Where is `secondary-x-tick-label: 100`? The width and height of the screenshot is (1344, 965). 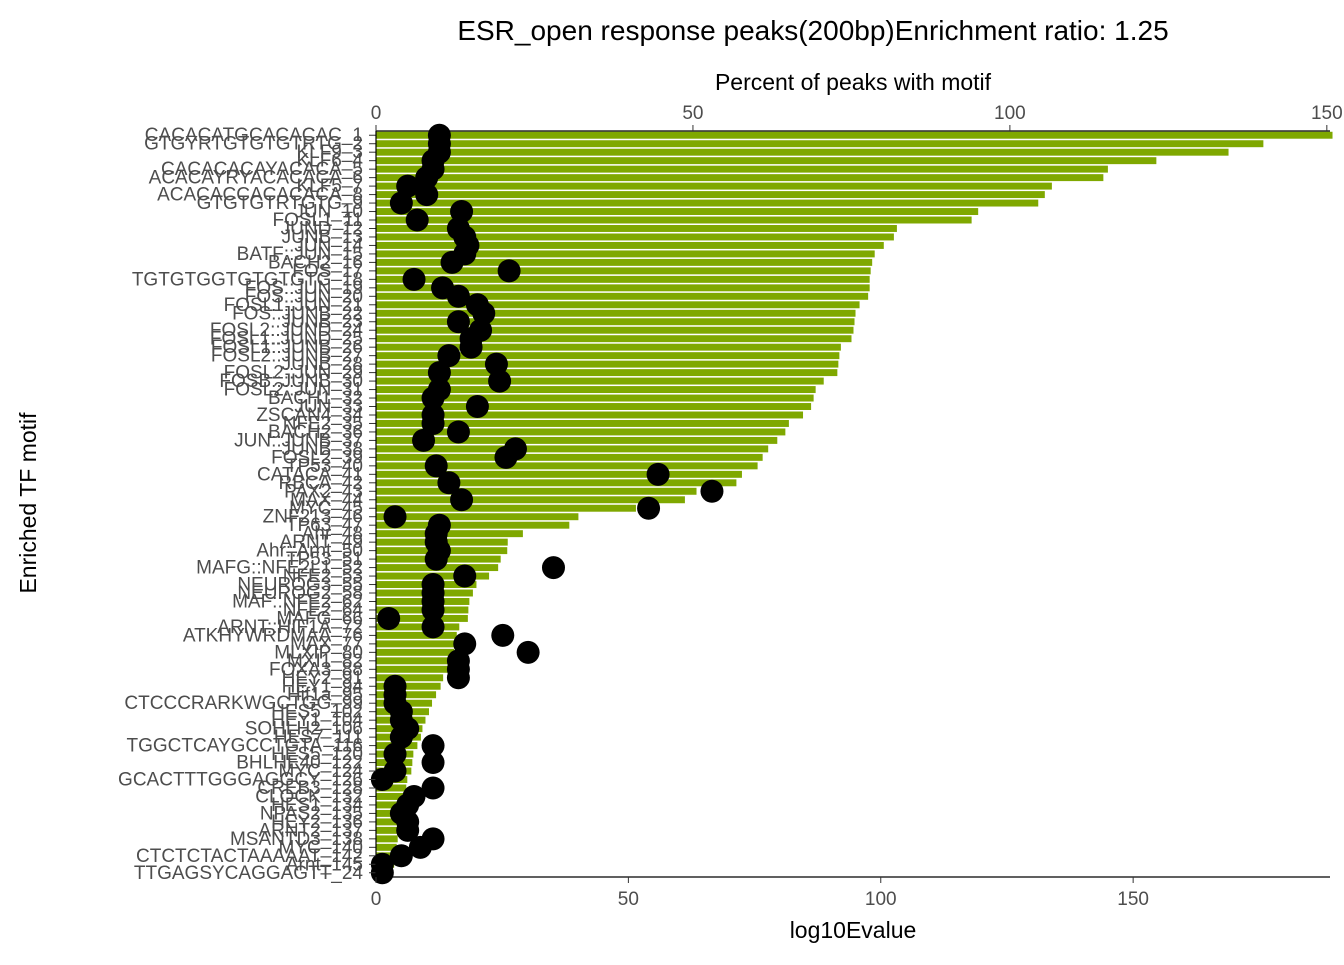 secondary-x-tick-label: 100 is located at coordinates (1010, 113).